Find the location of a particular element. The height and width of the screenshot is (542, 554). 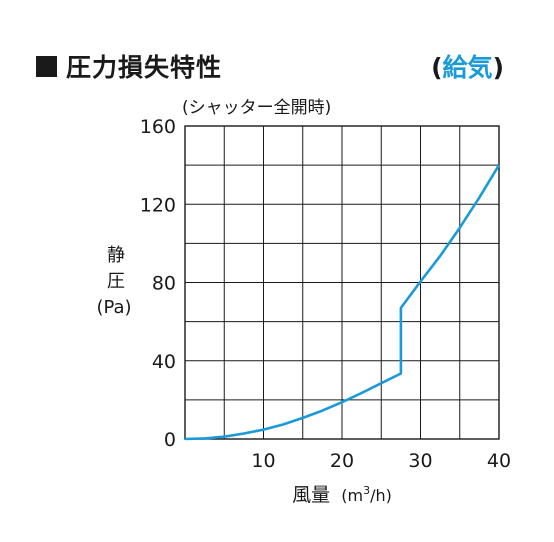

supply-air-tag: (給気) is located at coordinates (467, 66).